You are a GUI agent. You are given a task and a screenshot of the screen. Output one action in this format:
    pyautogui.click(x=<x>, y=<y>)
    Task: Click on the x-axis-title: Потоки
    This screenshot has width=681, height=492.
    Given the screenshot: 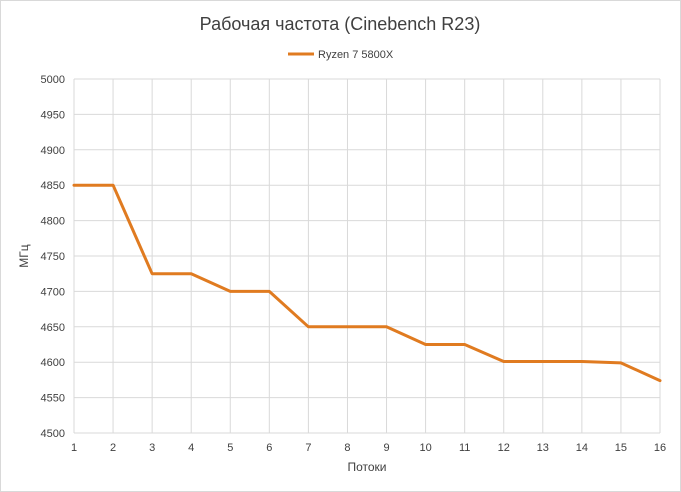 What is the action you would take?
    pyautogui.click(x=366, y=467)
    